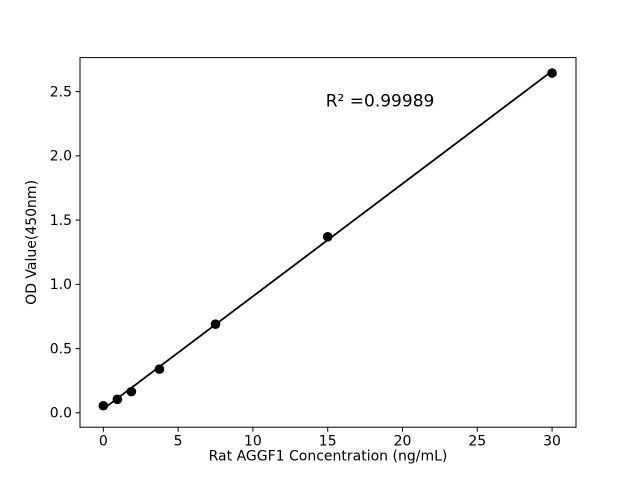 The height and width of the screenshot is (480, 640). What do you see at coordinates (328, 442) in the screenshot?
I see `x-tick-label: 15` at bounding box center [328, 442].